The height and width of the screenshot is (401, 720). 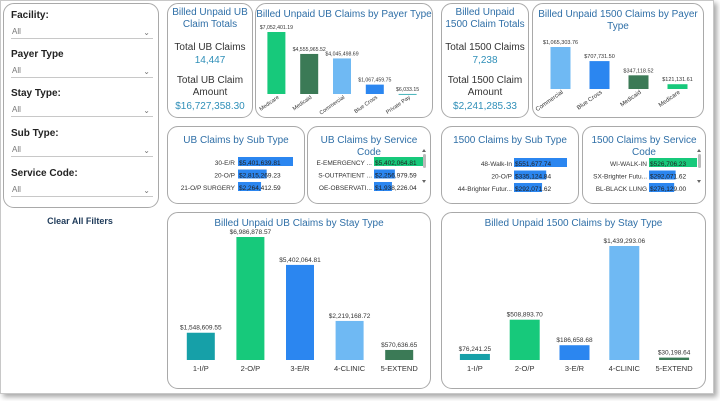 I want to click on bar-48-walk-in, so click(x=540, y=162).